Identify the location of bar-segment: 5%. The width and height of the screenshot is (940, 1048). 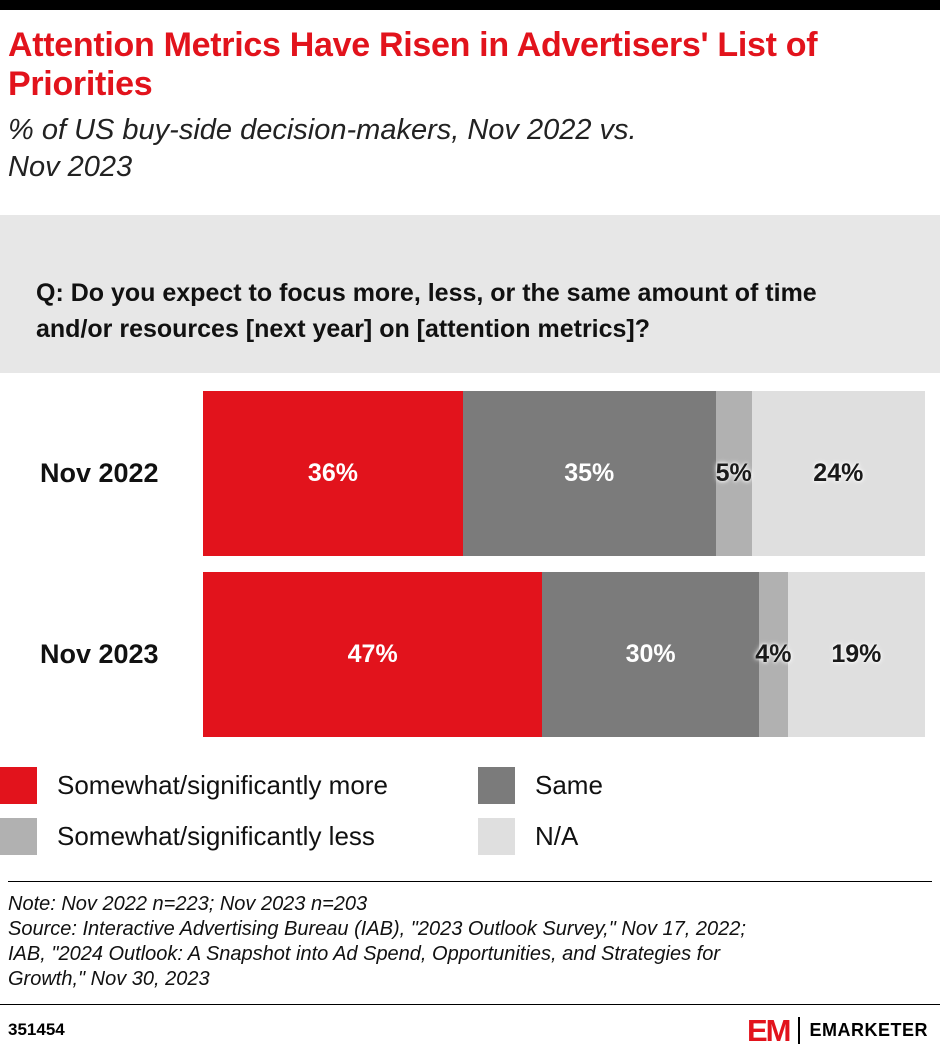
(733, 474).